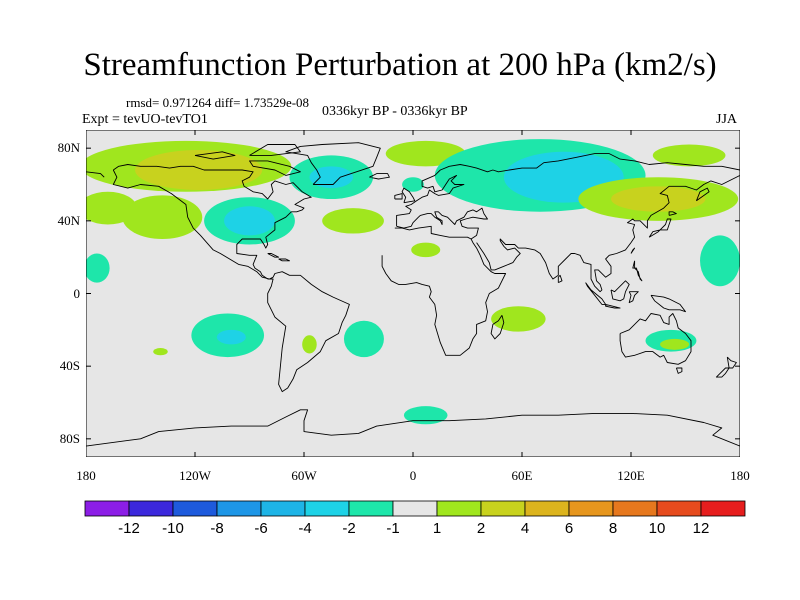 The width and height of the screenshot is (800, 600). Describe the element at coordinates (77, 293) in the screenshot. I see `y-tick-label: 0` at that location.